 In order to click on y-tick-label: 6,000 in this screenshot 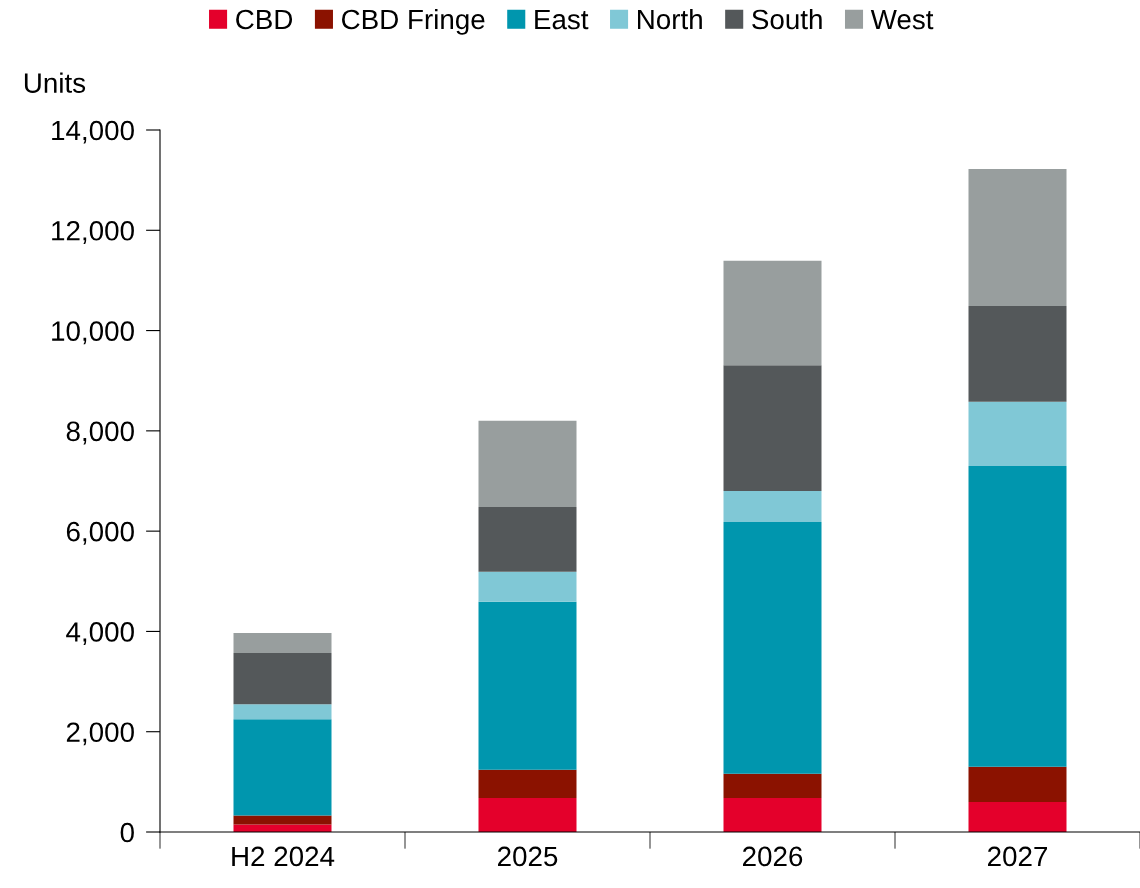, I will do `click(100, 533)`.